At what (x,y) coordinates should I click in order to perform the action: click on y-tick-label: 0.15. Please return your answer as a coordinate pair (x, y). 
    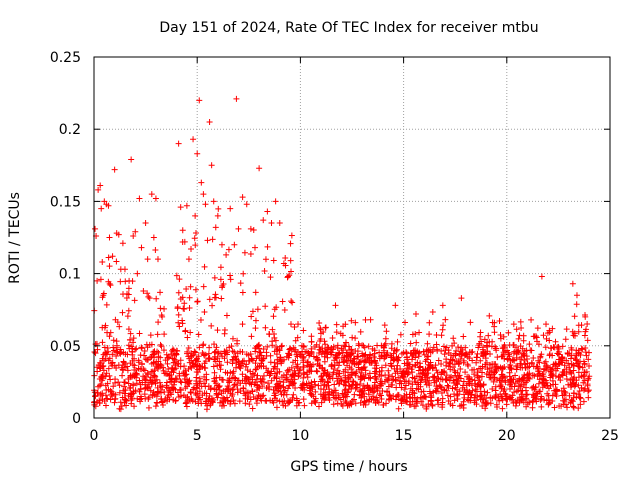
    Looking at the image, I should click on (65, 202).